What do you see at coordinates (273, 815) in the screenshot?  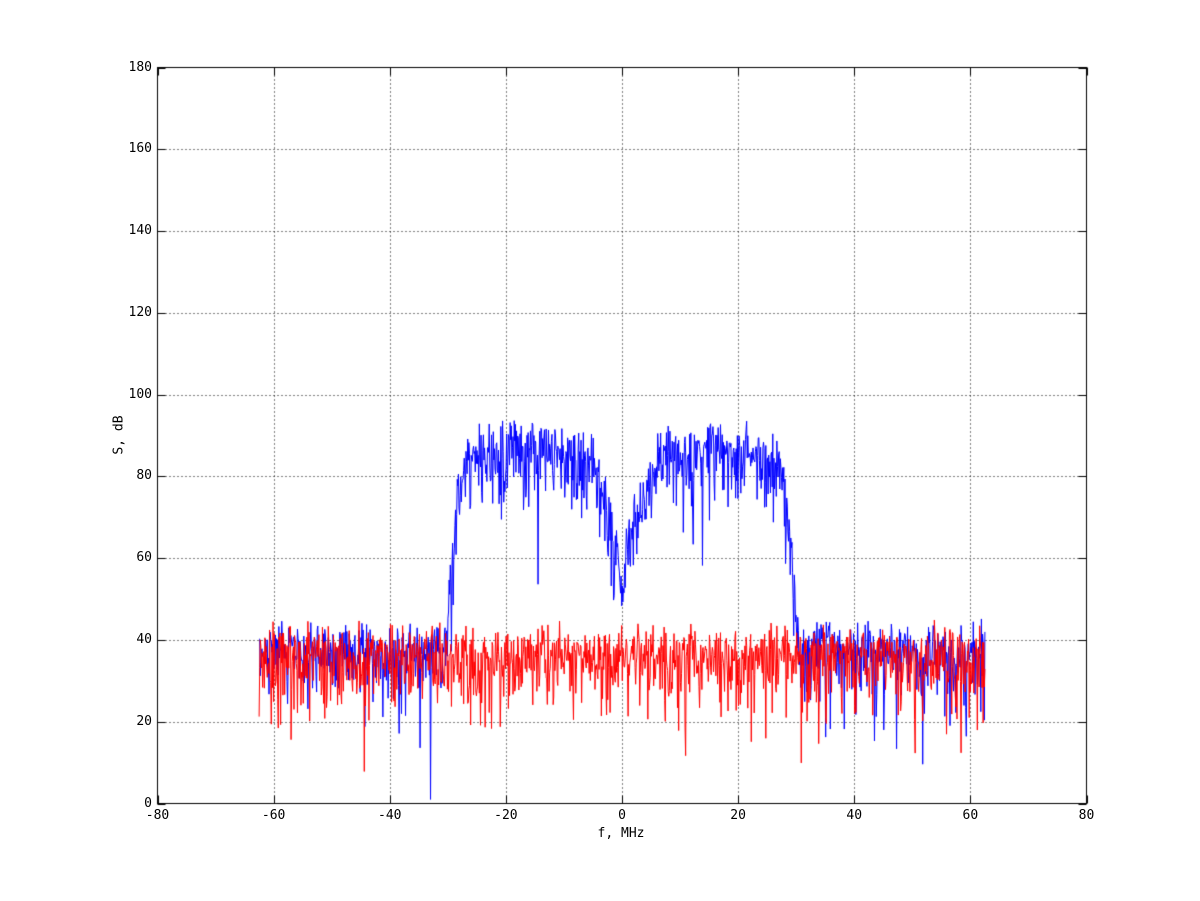 I see `x-tick-label--60: -60` at bounding box center [273, 815].